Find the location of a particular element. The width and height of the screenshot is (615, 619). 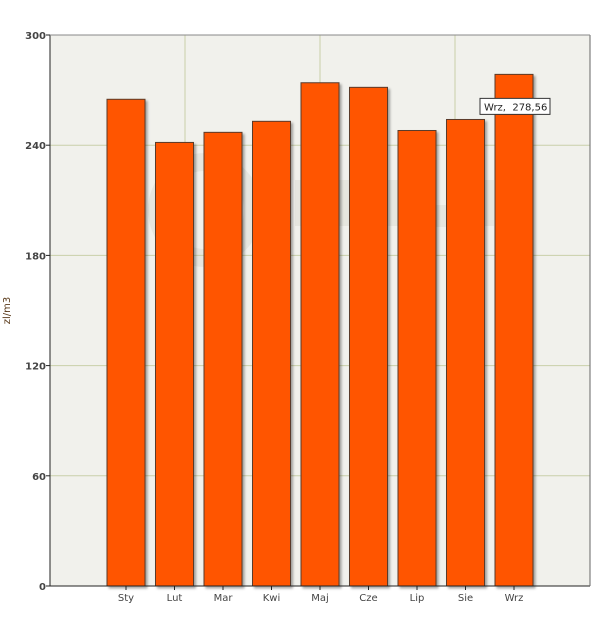

x-tick-label: Lip is located at coordinates (417, 598).